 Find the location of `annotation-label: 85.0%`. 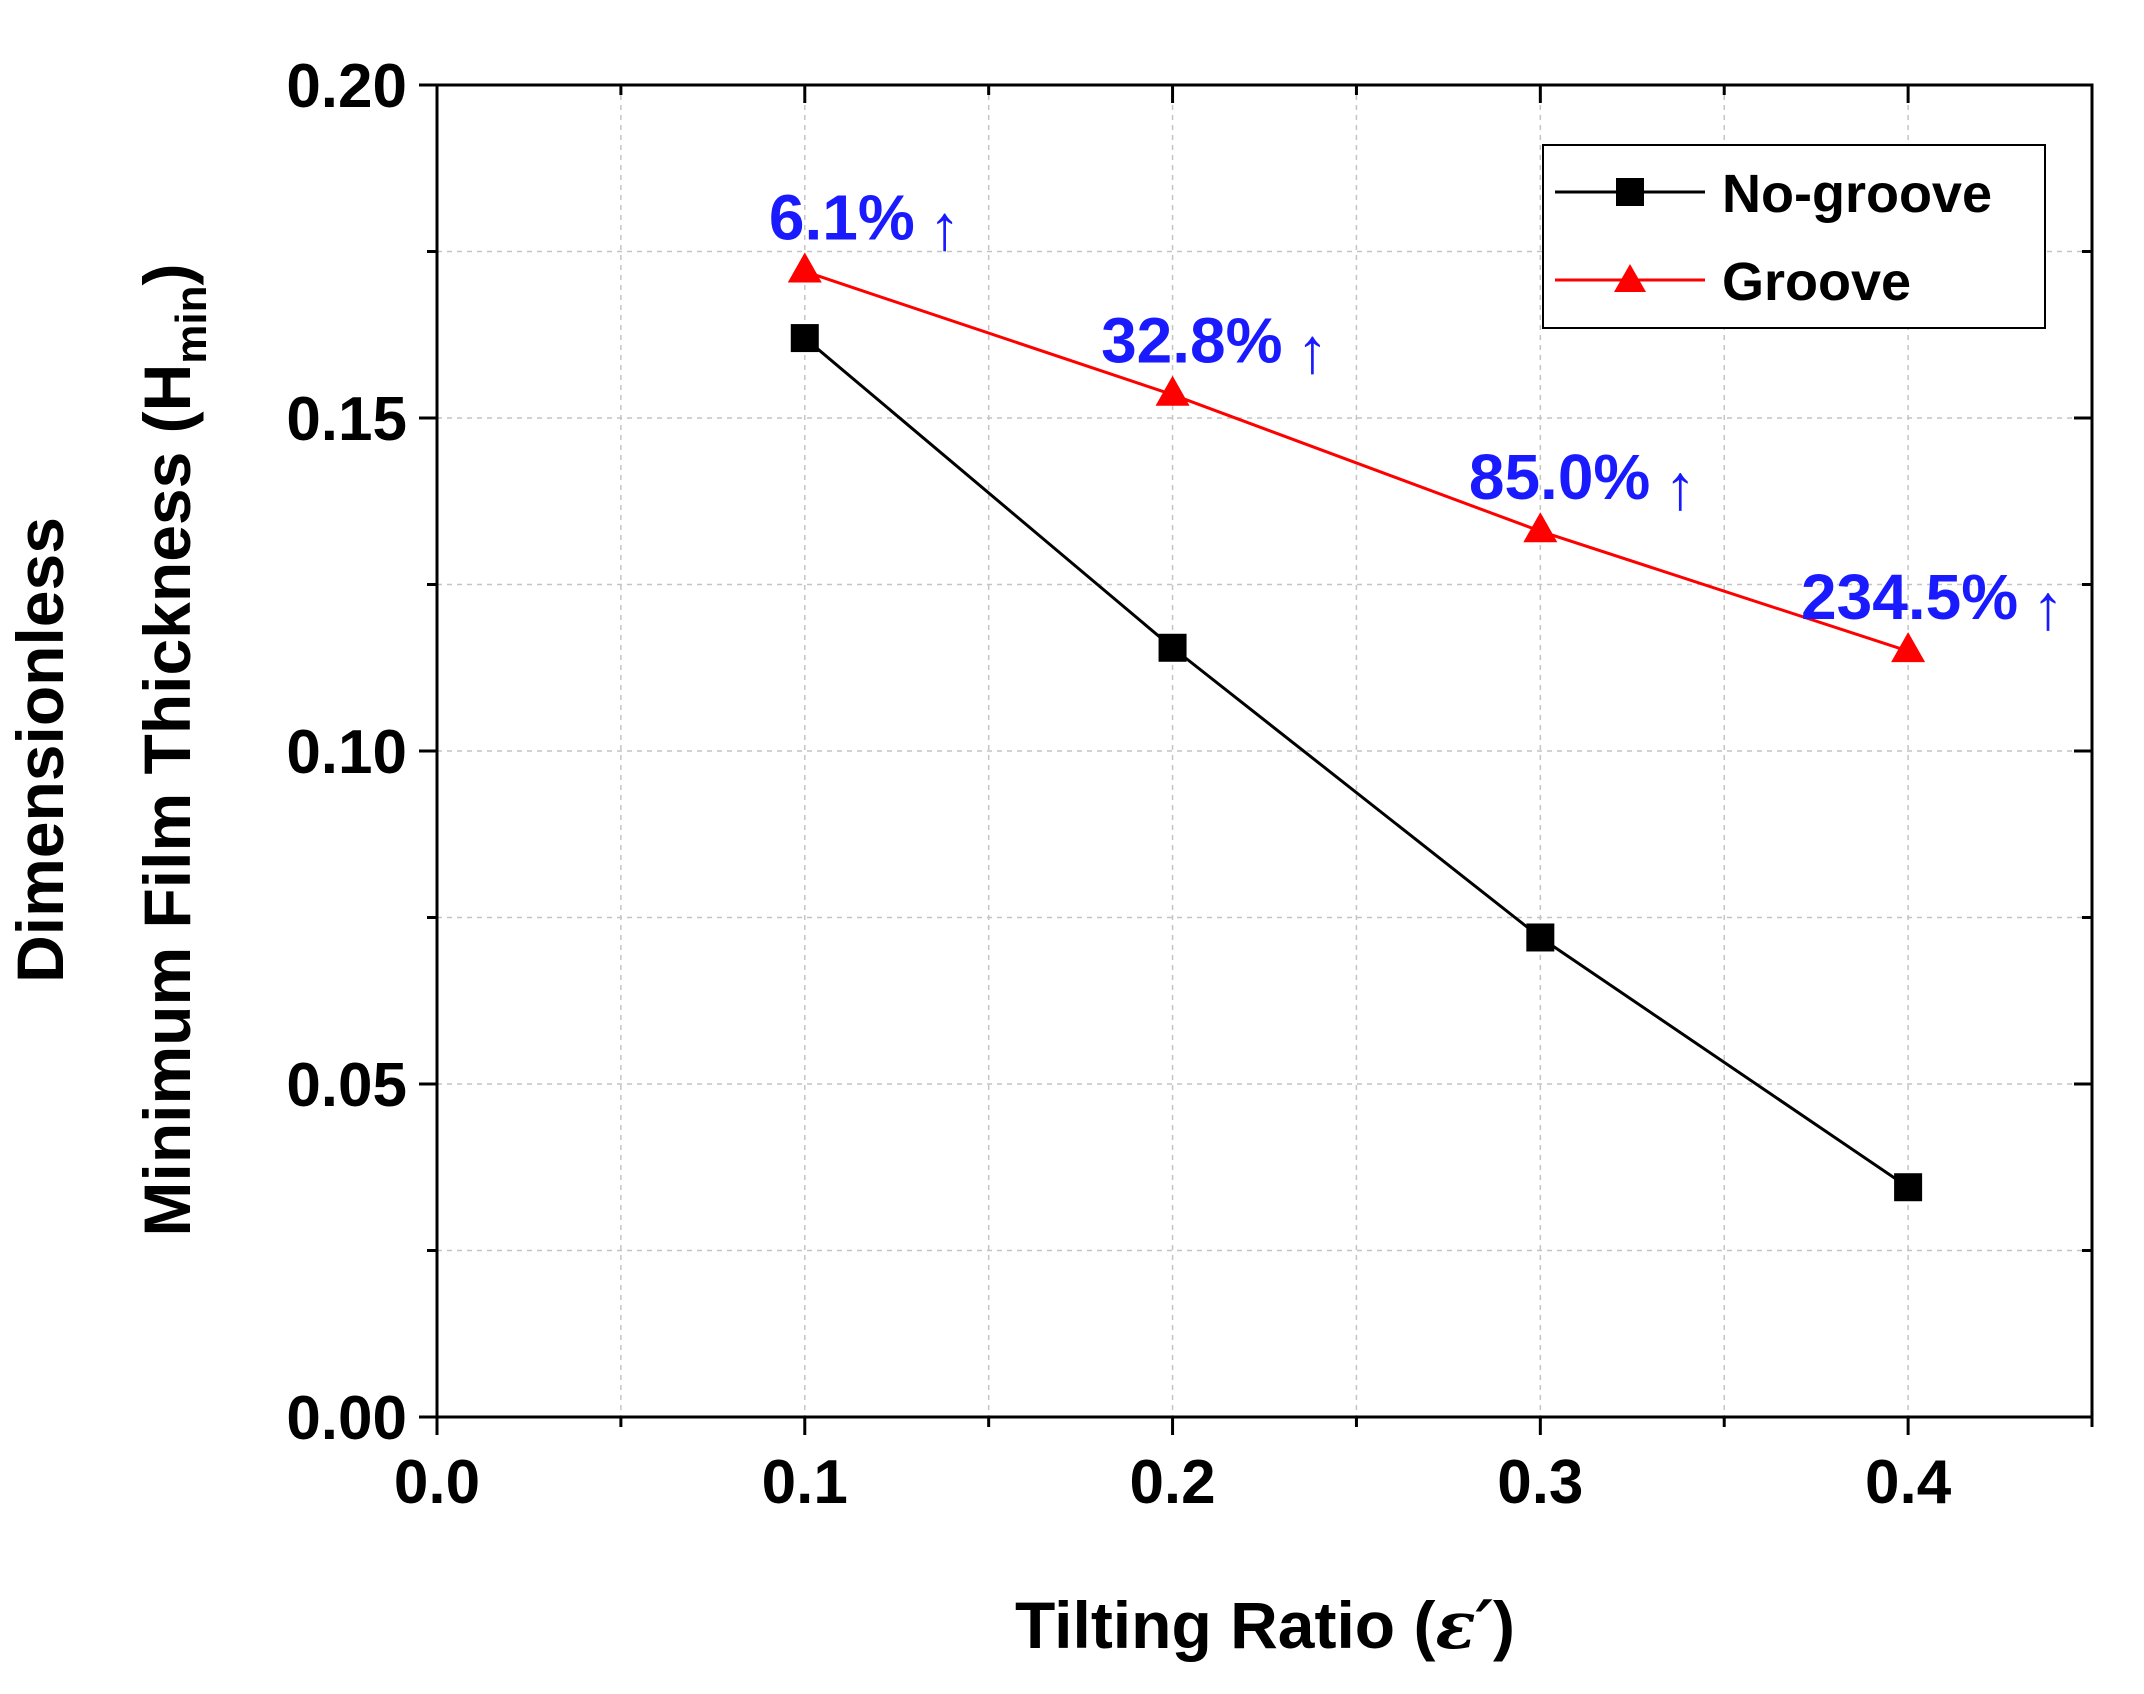

annotation-label: 85.0% is located at coordinates (1559, 477).